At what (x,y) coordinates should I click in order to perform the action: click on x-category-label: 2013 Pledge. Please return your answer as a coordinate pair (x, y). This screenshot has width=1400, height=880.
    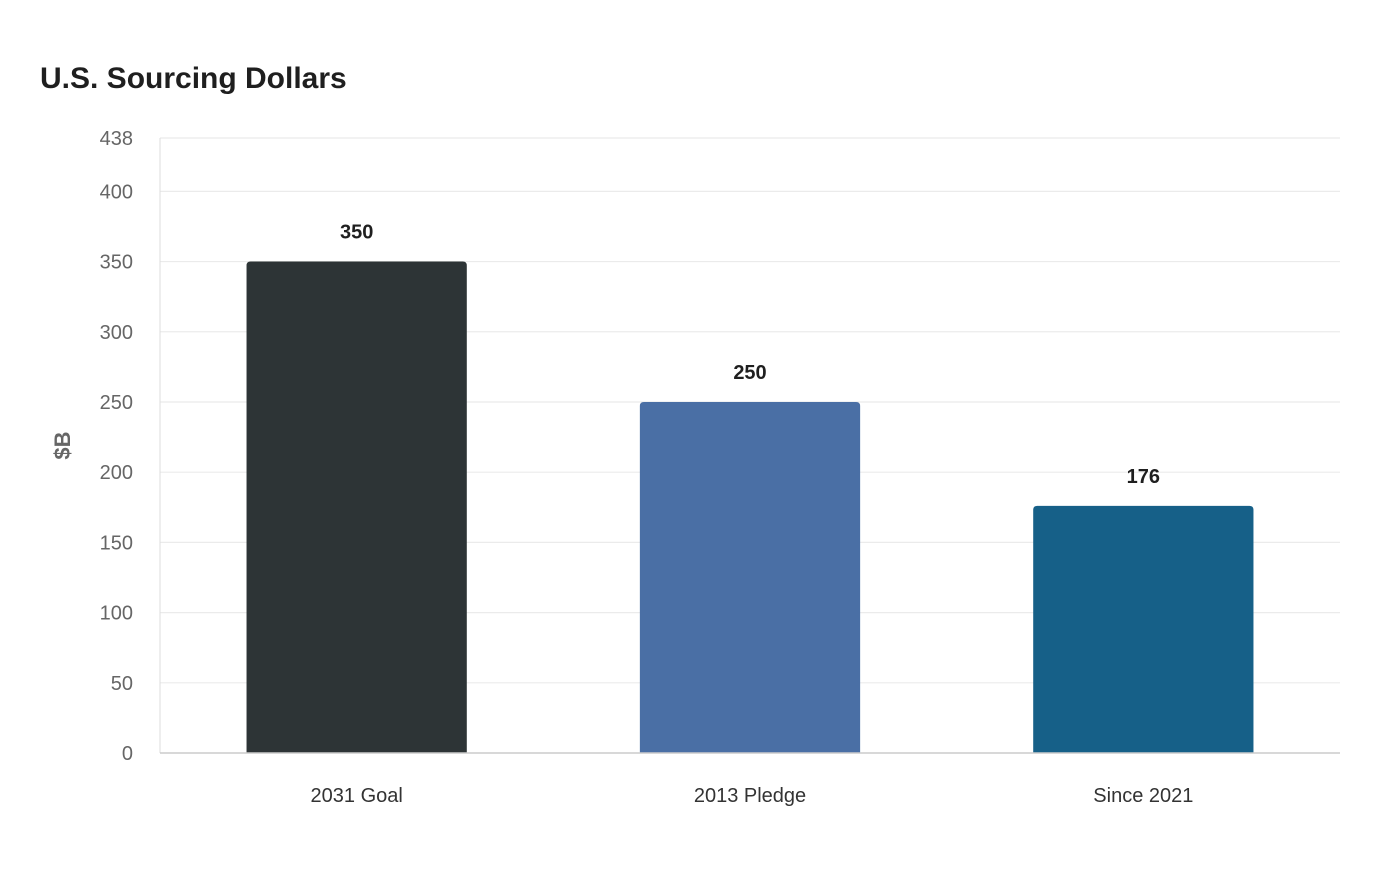
    Looking at the image, I should click on (750, 796).